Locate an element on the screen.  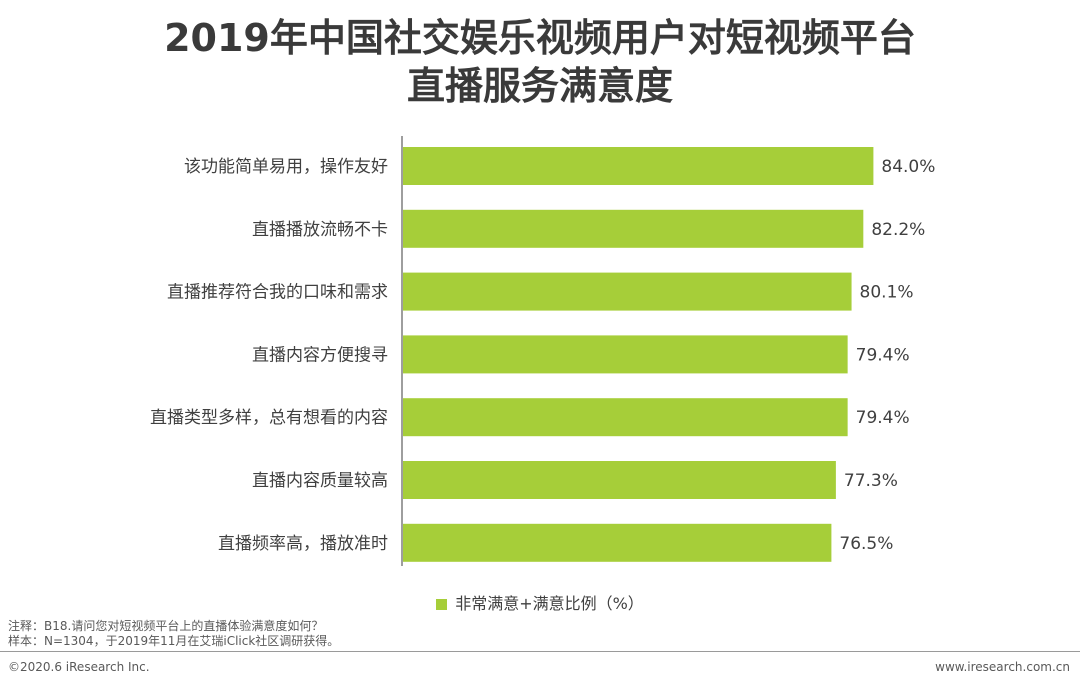
note-question: 注释：B18.请问您对短视频平台上的直播体验满意度如何？ is located at coordinates (166, 626).